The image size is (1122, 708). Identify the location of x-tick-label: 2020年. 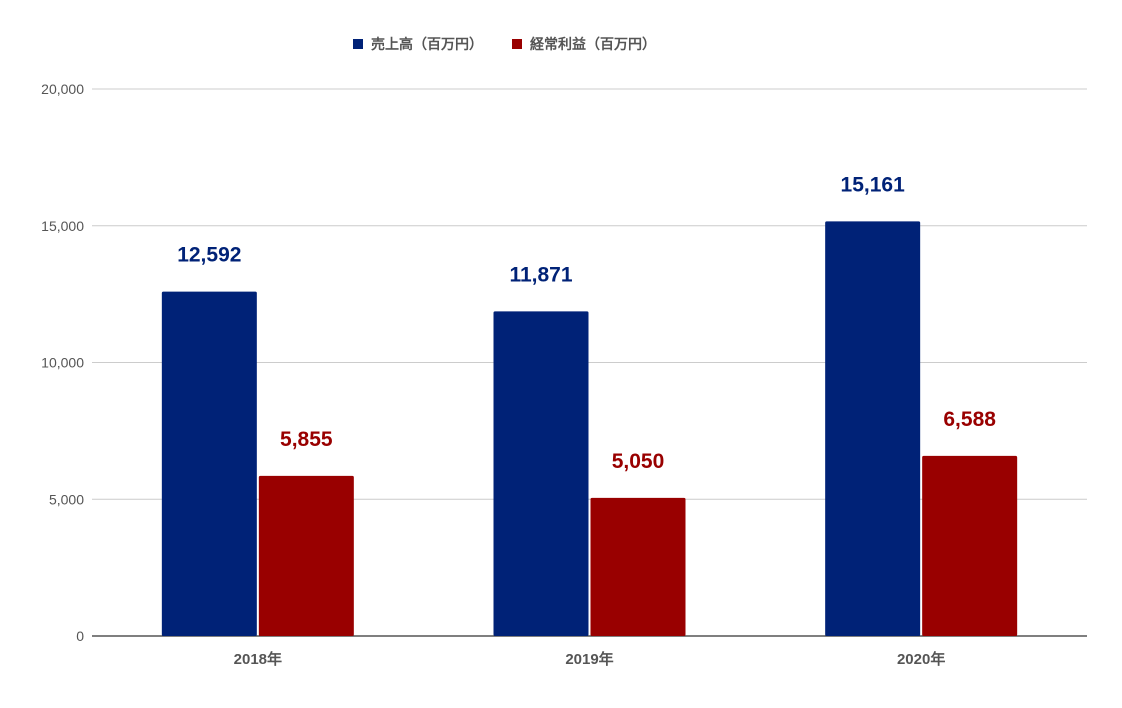
(921, 659).